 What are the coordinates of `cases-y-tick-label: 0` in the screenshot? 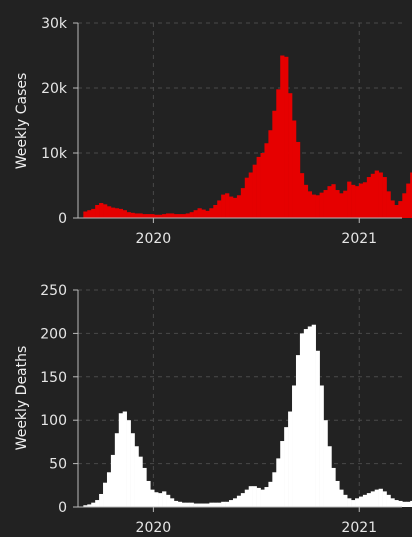 It's located at (62, 219).